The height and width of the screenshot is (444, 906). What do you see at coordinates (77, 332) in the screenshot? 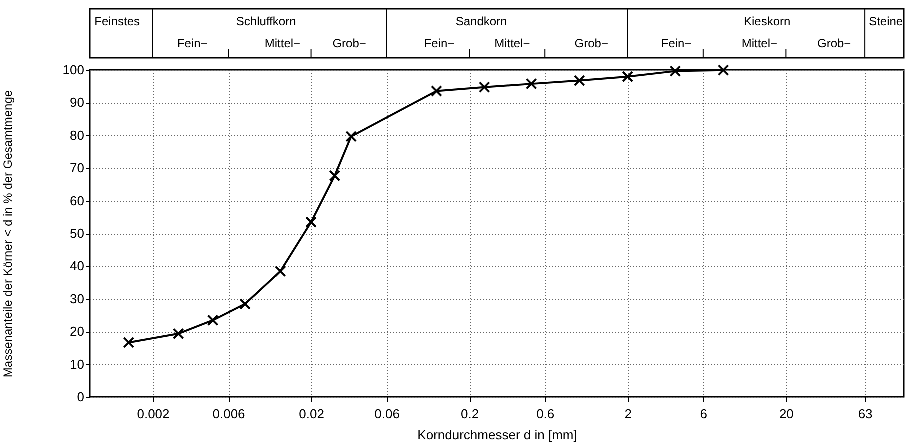
I see `y-tick-label: 20` at bounding box center [77, 332].